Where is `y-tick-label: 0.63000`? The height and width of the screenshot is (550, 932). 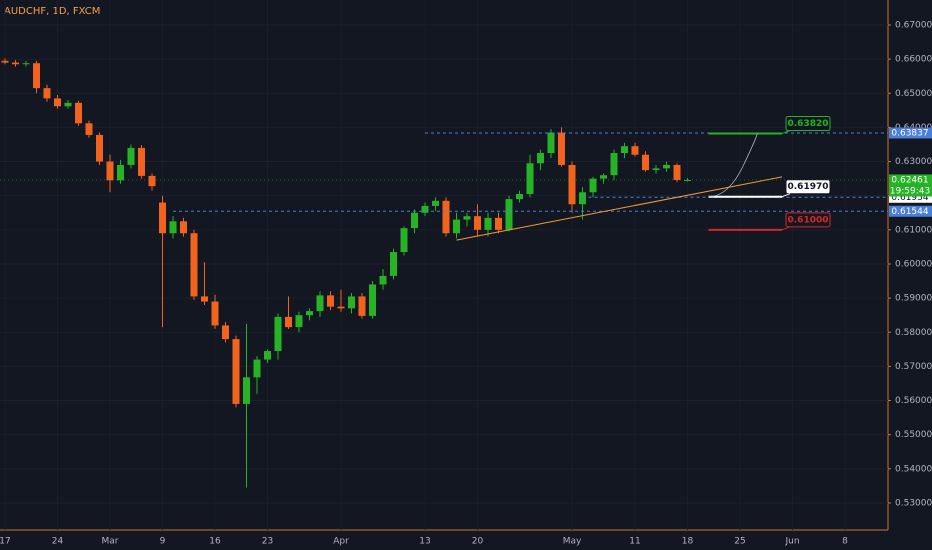 y-tick-label: 0.63000 is located at coordinates (913, 162).